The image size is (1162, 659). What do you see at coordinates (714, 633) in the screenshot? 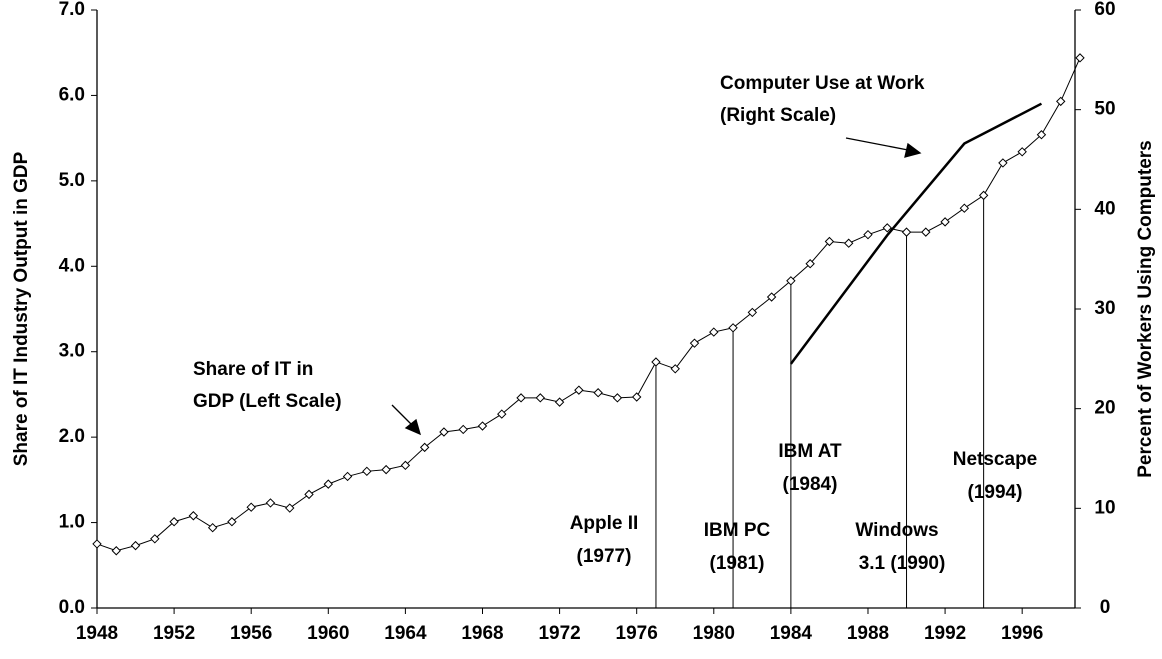
I see `x-tick-label: 1980` at bounding box center [714, 633].